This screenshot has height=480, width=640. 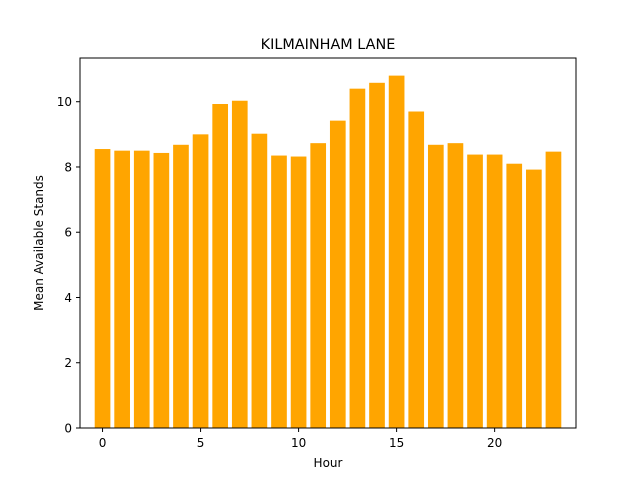 What do you see at coordinates (328, 45) in the screenshot?
I see `chart-title: KILMAINHAM LANE` at bounding box center [328, 45].